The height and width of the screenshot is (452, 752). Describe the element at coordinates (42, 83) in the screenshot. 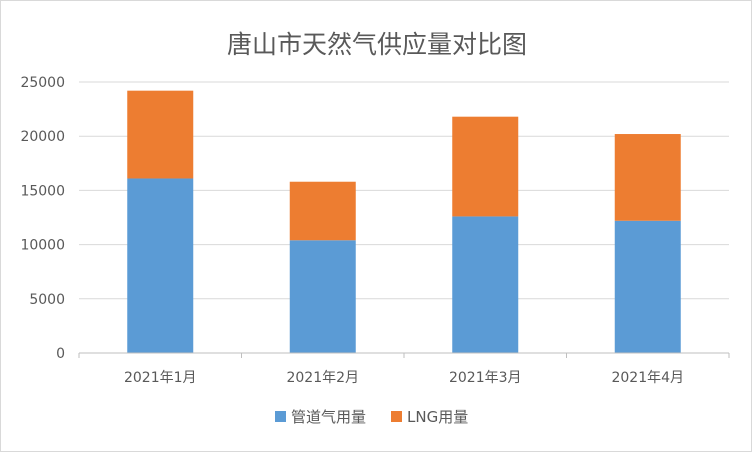

I see `y-tick-label: 25000` at that location.